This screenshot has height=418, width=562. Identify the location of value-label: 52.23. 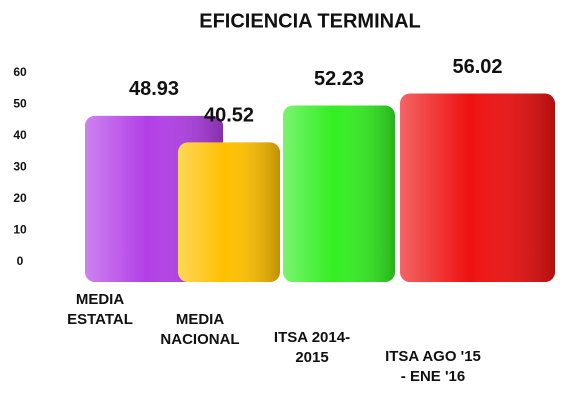
(339, 79).